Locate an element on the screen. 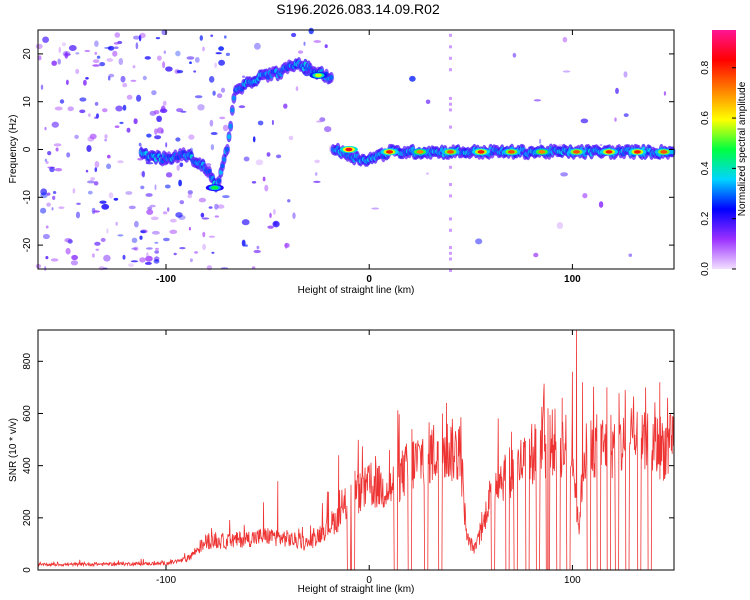 The image size is (750, 600). spectrogram-ytick-label: 0 is located at coordinates (27, 149).